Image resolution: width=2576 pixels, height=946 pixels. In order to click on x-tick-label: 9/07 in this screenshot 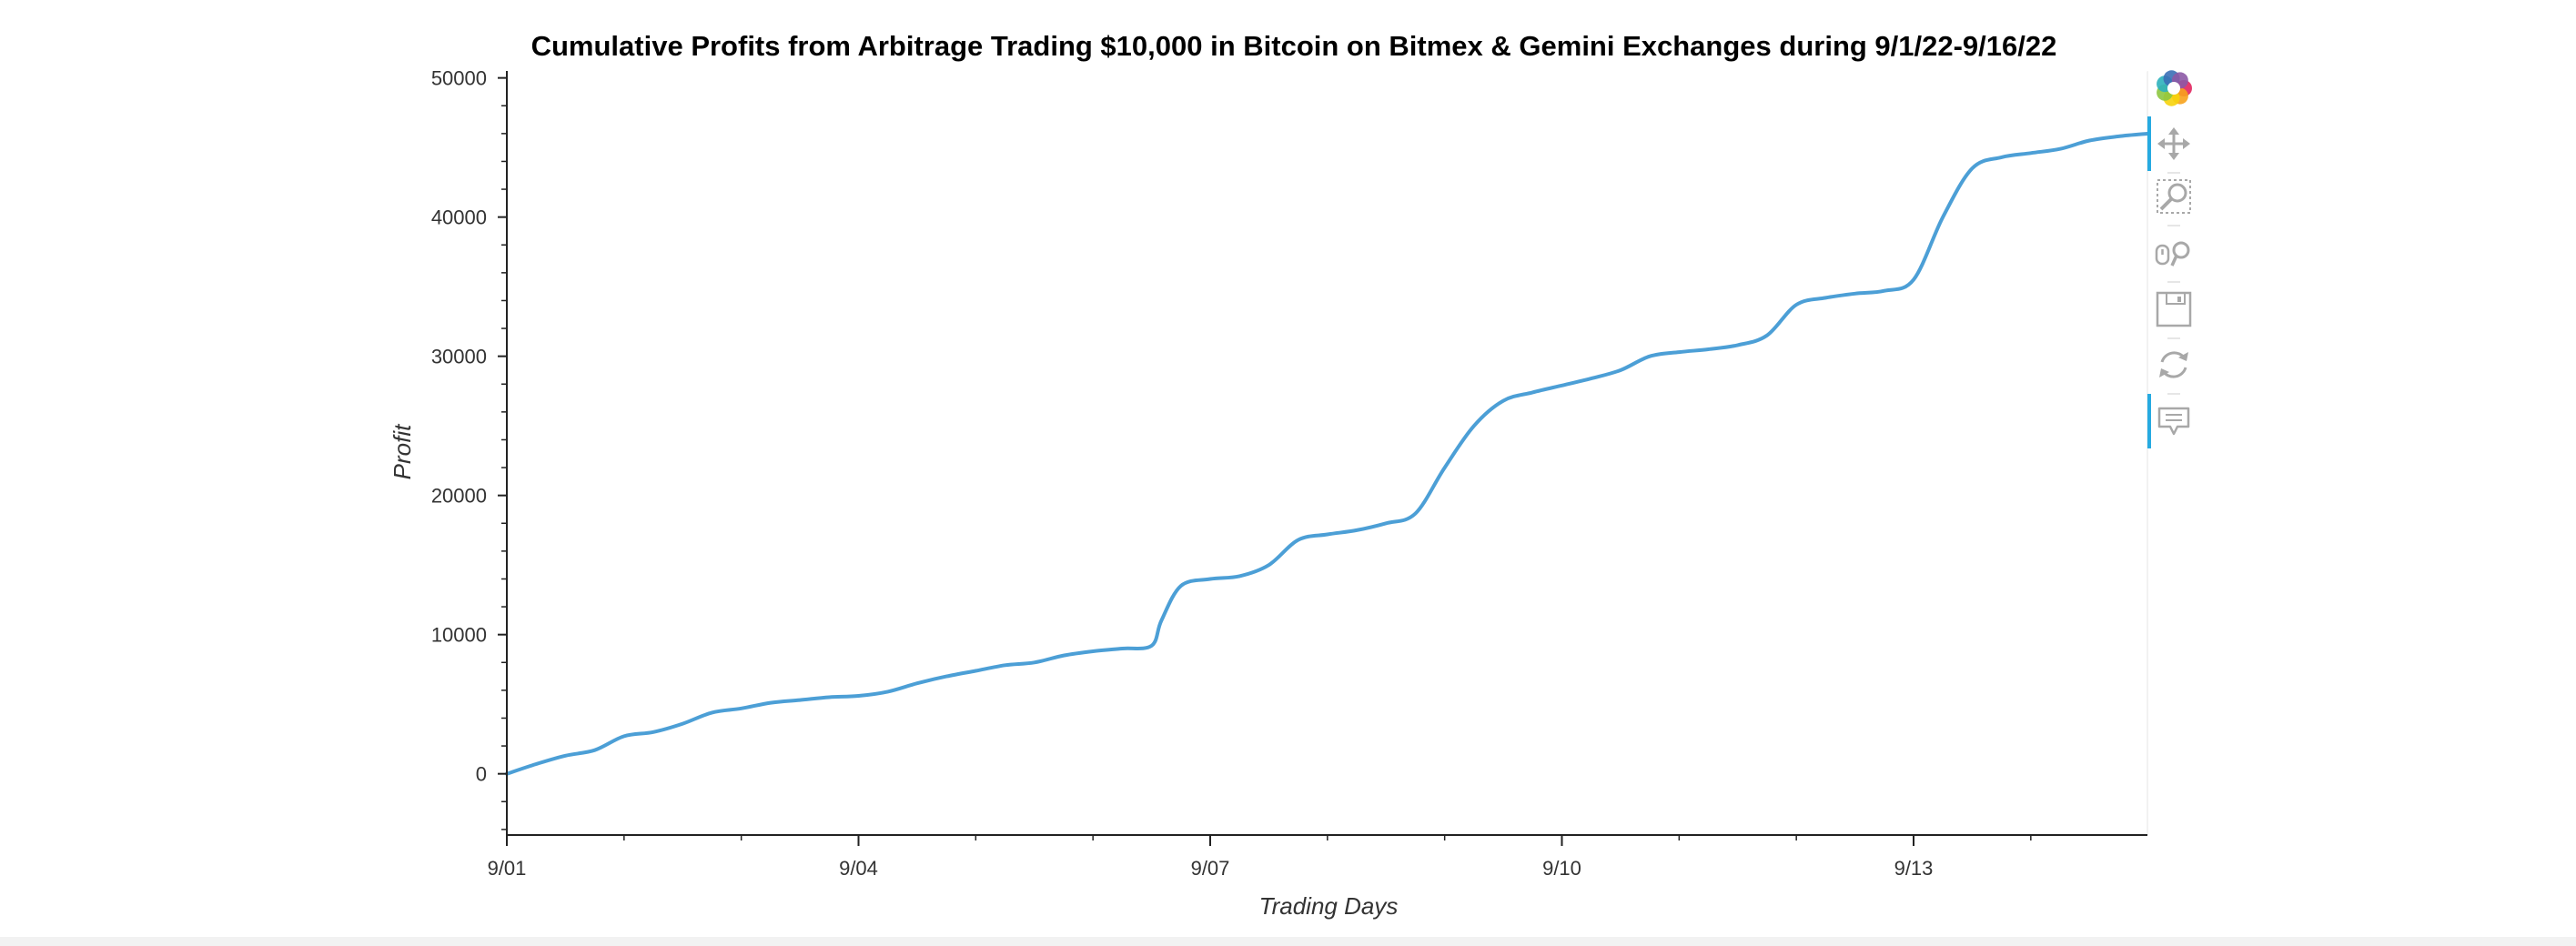, I will do `click(1210, 868)`.